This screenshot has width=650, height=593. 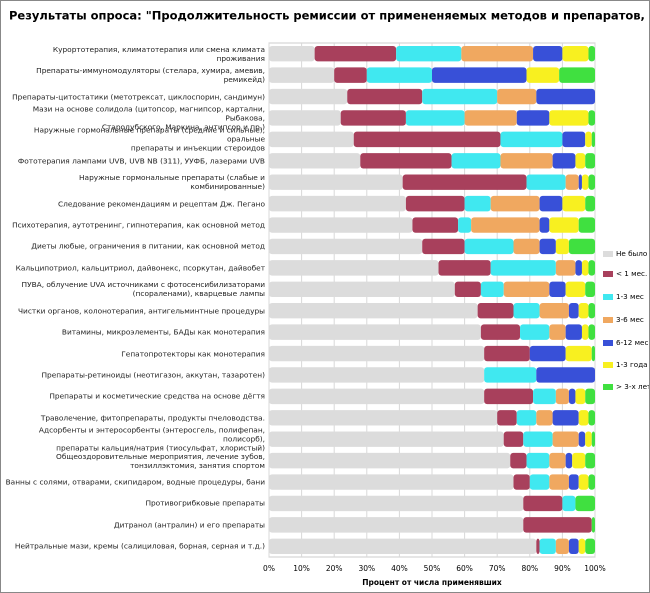 What do you see at coordinates (399, 568) in the screenshot?
I see `x-tick-label: 40%` at bounding box center [399, 568].